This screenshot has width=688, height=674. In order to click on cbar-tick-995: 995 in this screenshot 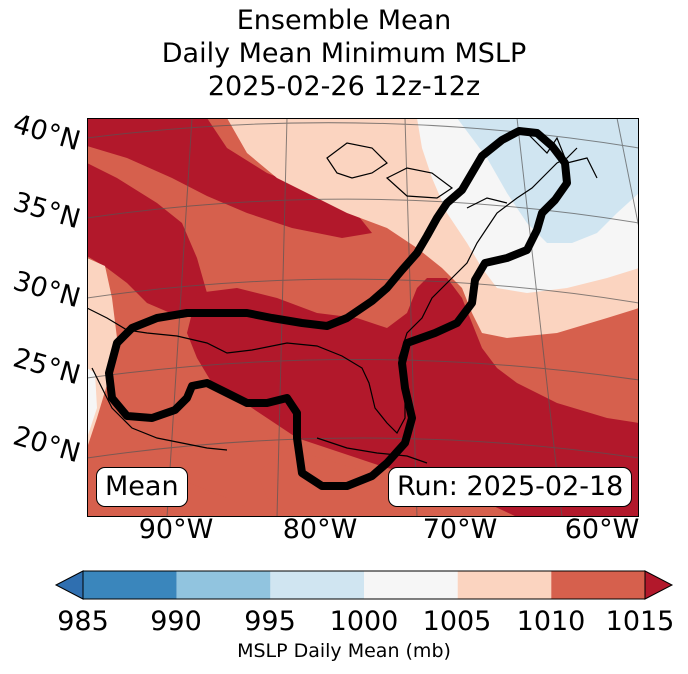, I will do `click(270, 621)`.